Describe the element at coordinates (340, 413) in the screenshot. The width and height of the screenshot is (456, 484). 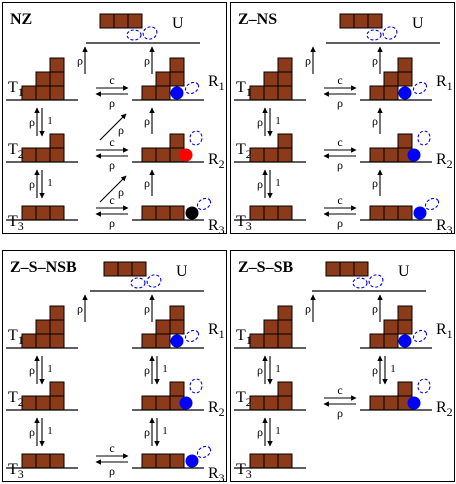
I see `backward-rate-label: ρ` at that location.